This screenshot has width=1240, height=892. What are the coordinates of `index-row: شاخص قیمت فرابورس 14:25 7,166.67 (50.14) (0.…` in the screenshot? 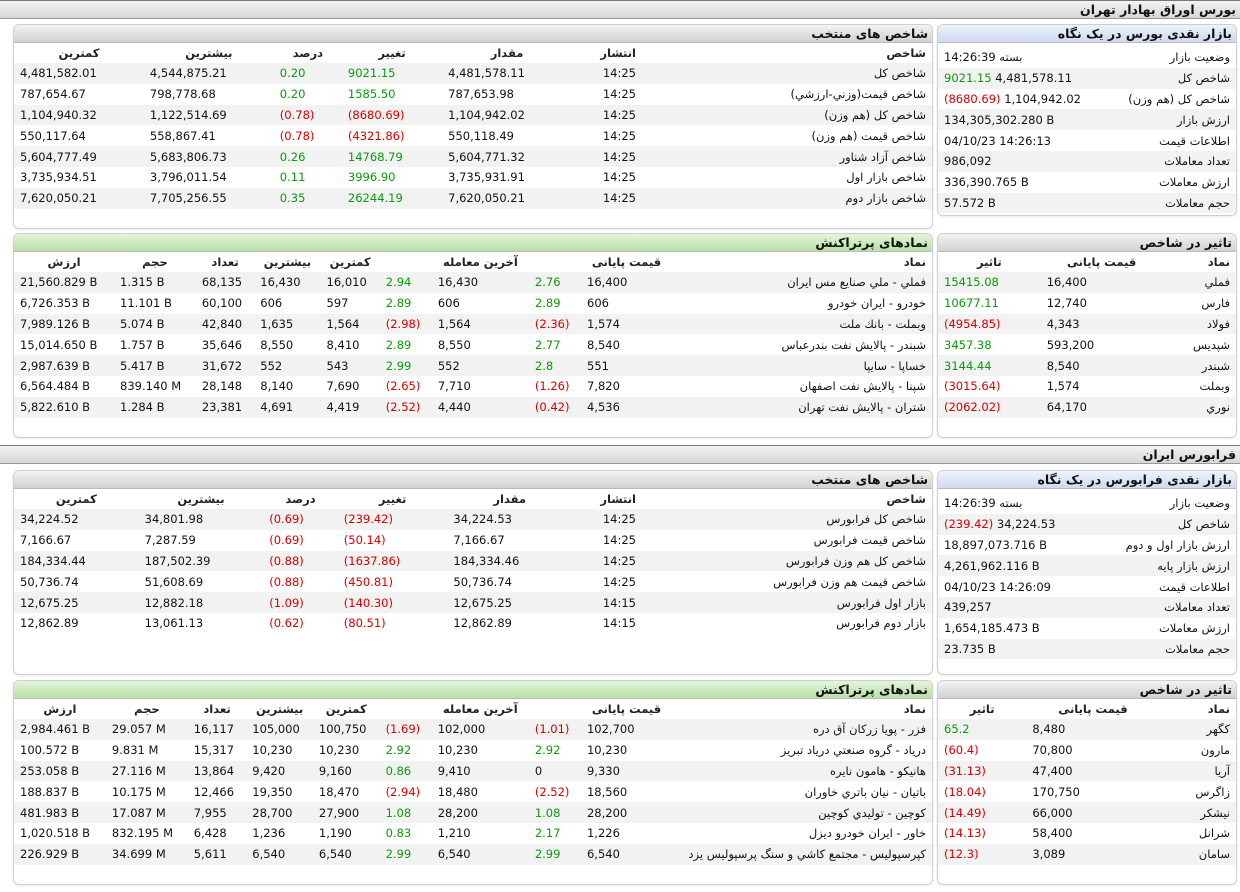 It's located at (473, 540).